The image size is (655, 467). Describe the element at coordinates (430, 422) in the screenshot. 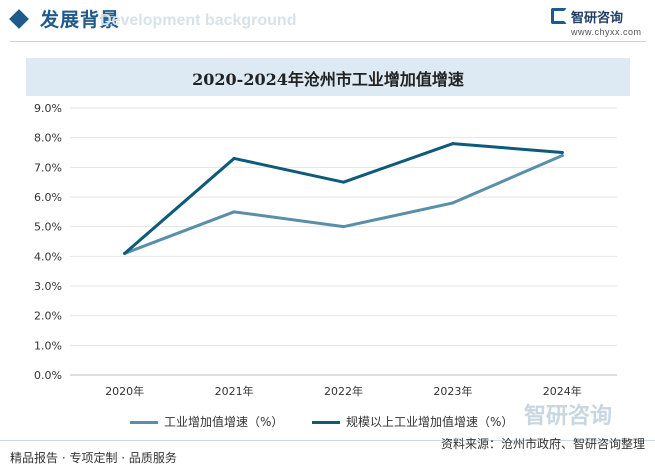

I see `legend-label-series-2: 规模以上工业增加值增速（%）` at that location.